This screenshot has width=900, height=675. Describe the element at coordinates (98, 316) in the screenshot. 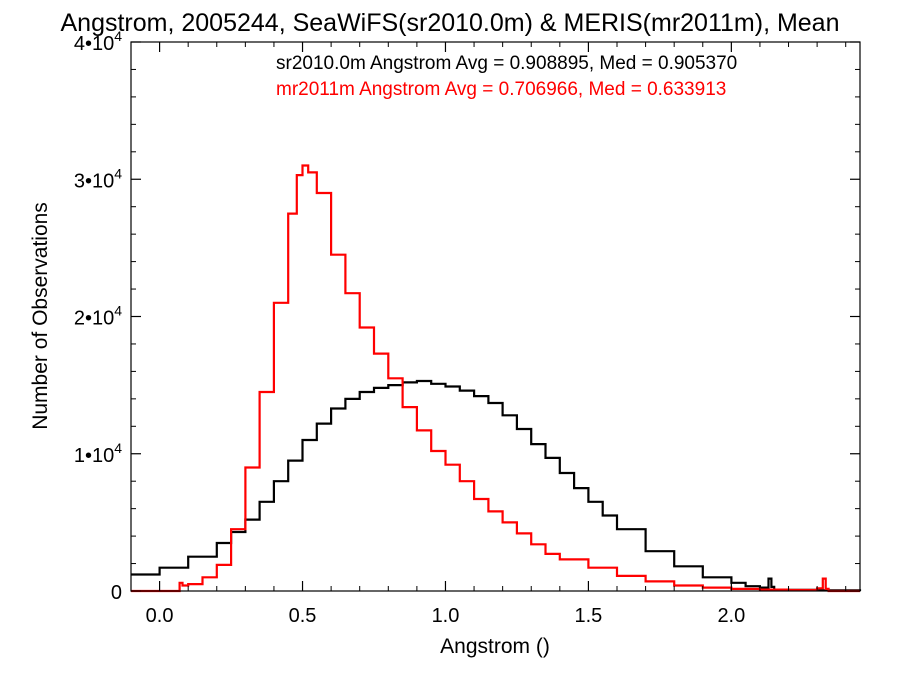

I see `y-tick-label: 2•104` at that location.